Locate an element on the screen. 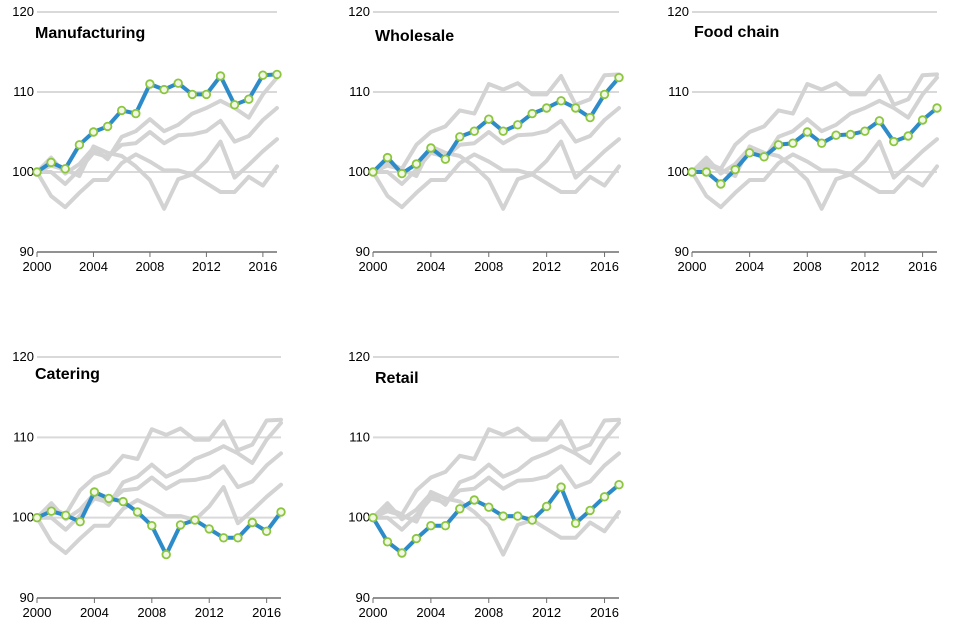 The width and height of the screenshot is (960, 640). point-manufacturing-2002 is located at coordinates (65, 169).